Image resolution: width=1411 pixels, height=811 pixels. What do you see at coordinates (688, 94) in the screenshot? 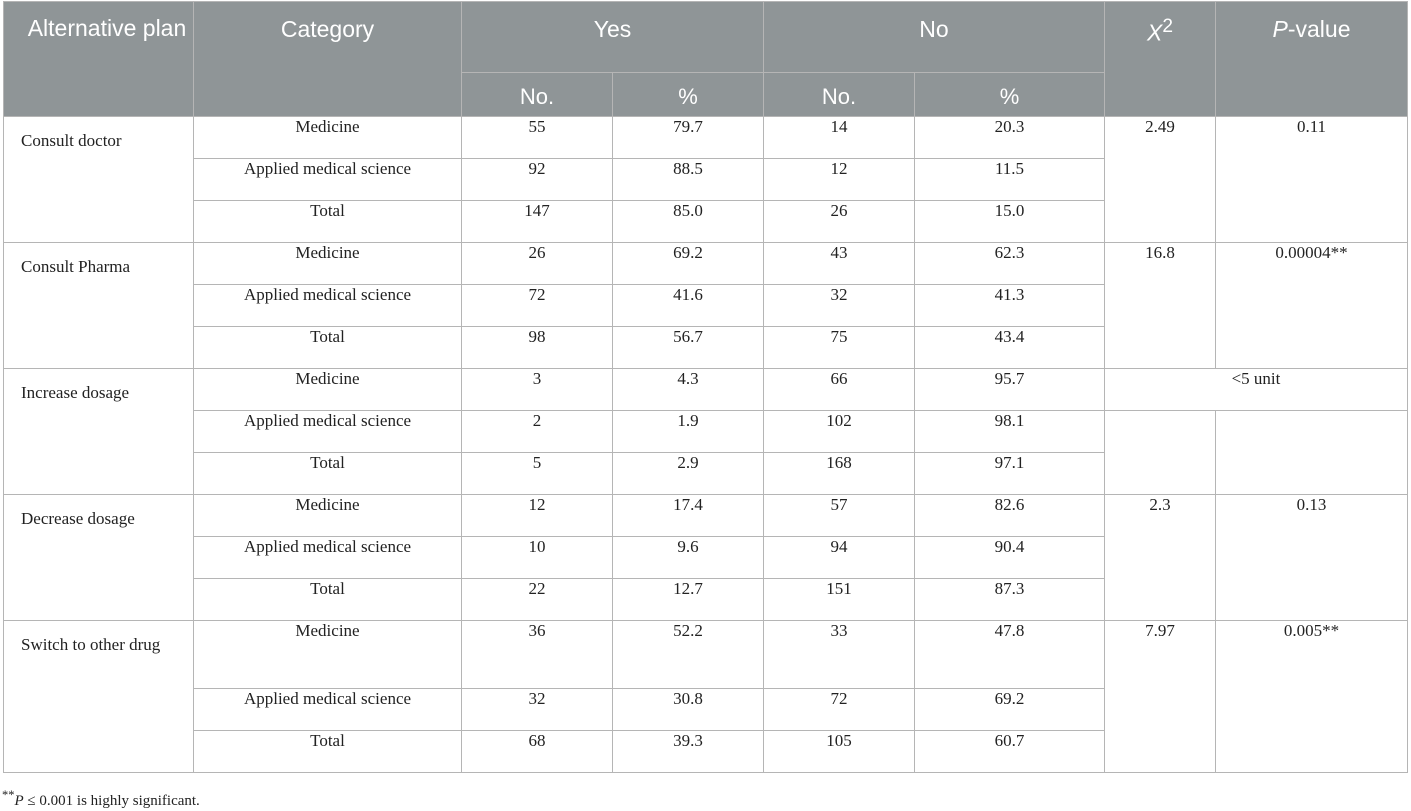
I see `header-yes-percent: %` at bounding box center [688, 94].